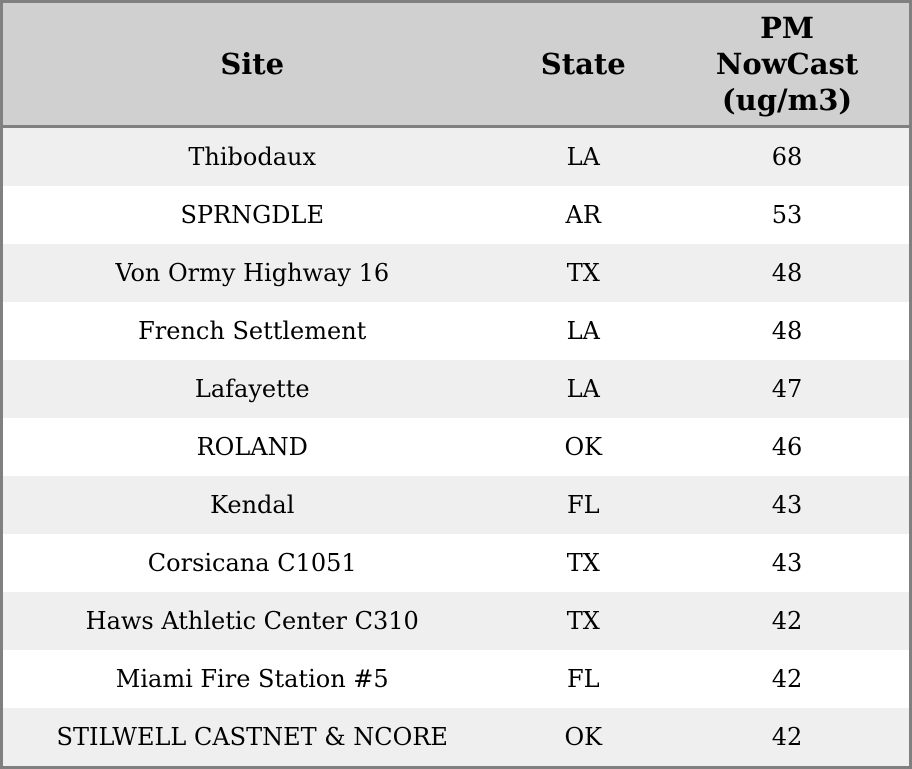 Image resolution: width=912 pixels, height=769 pixels. What do you see at coordinates (456, 273) in the screenshot?
I see `table-row: Von Ormy Highway 16 TX 48` at bounding box center [456, 273].